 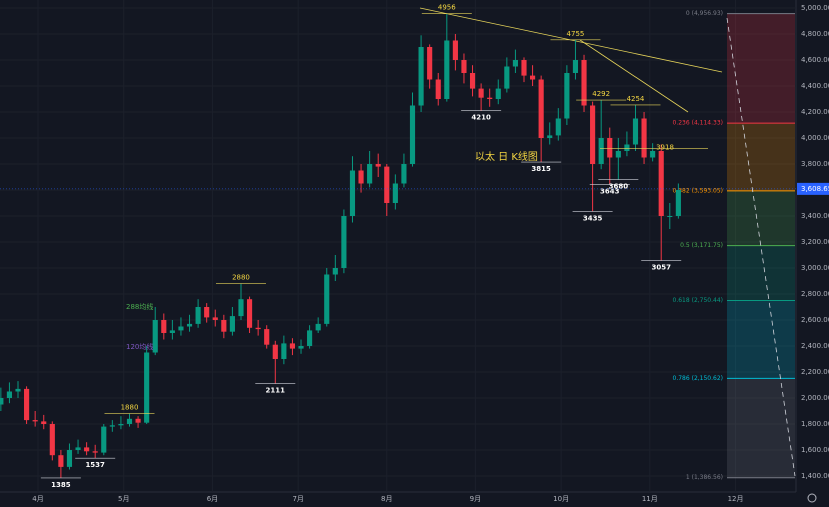 I want to click on y-tick-label: 3,800.00, so click(x=815, y=164).